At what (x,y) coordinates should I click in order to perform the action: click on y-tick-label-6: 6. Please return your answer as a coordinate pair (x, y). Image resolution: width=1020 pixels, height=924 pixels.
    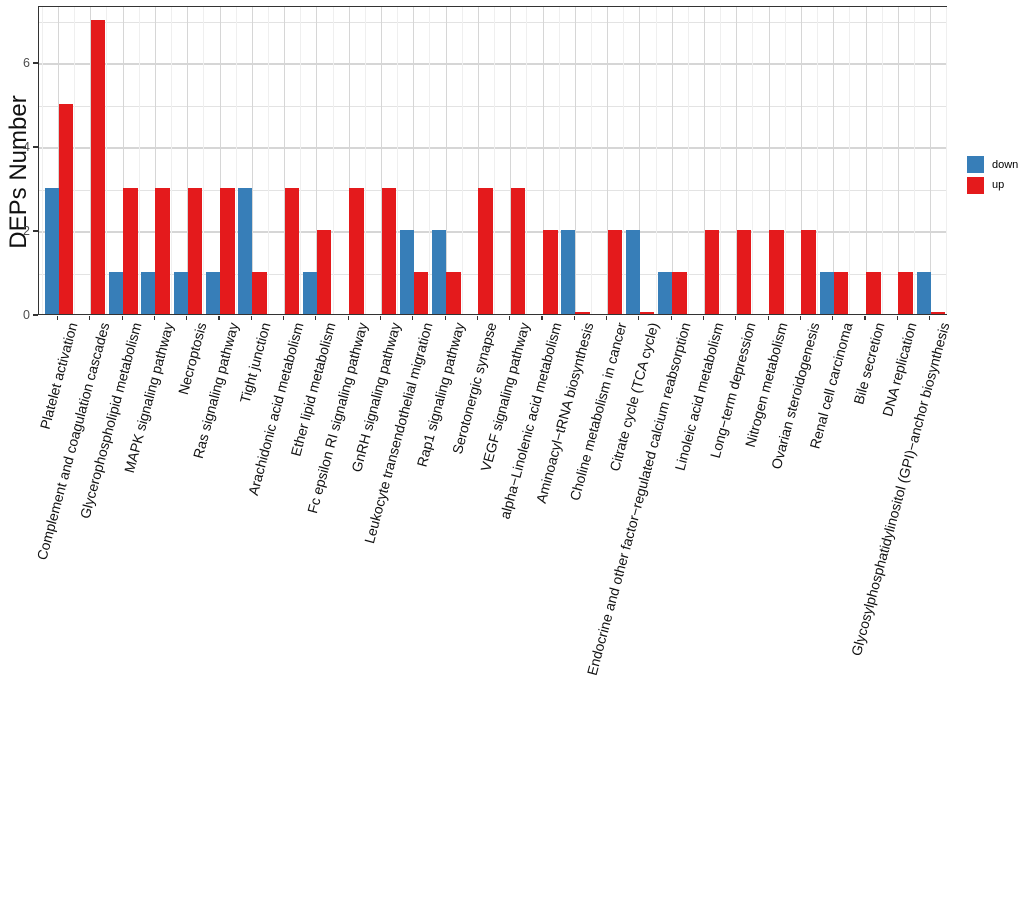
    Looking at the image, I should click on (26, 63).